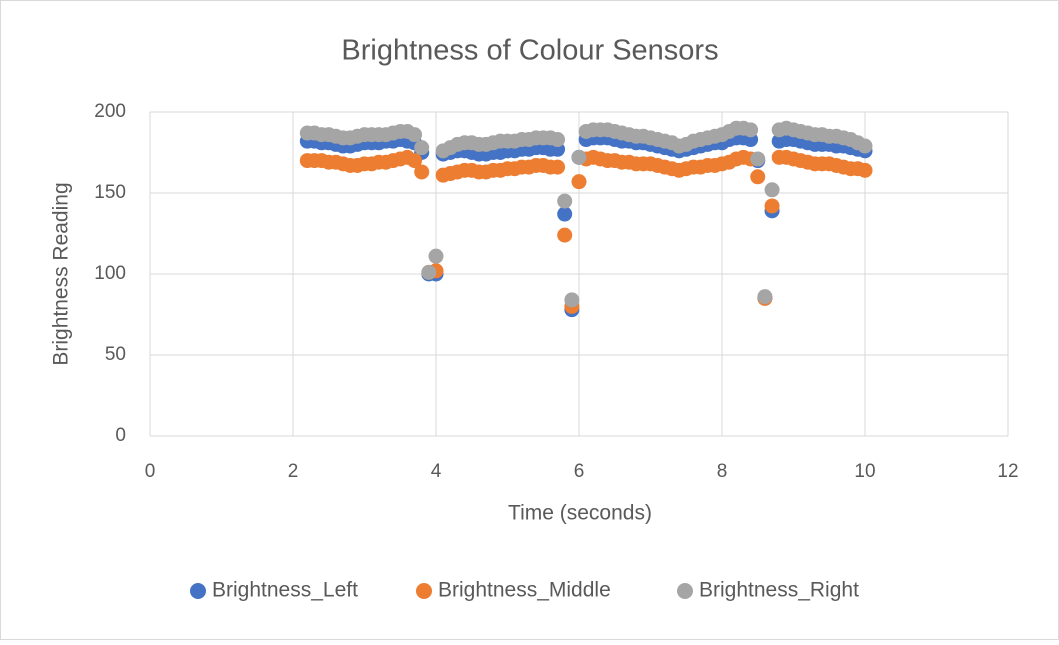  I want to click on legend-label: Brightness_Middle, so click(524, 590).